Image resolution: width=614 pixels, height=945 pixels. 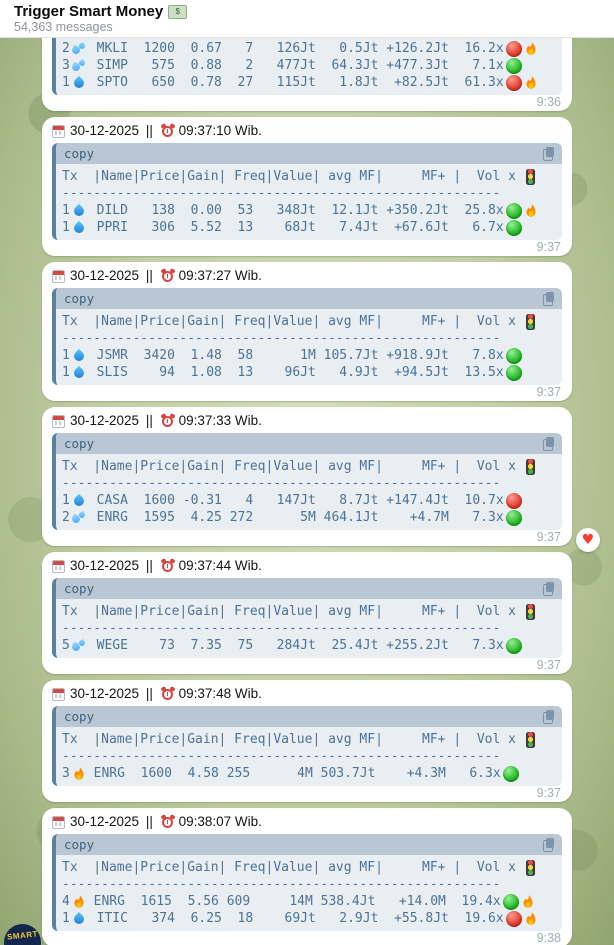 I want to click on row-values: SLIS 94 1.08 13 96Jt 4.9Jt +94.5Jt 13.5x, so click(x=296, y=372).